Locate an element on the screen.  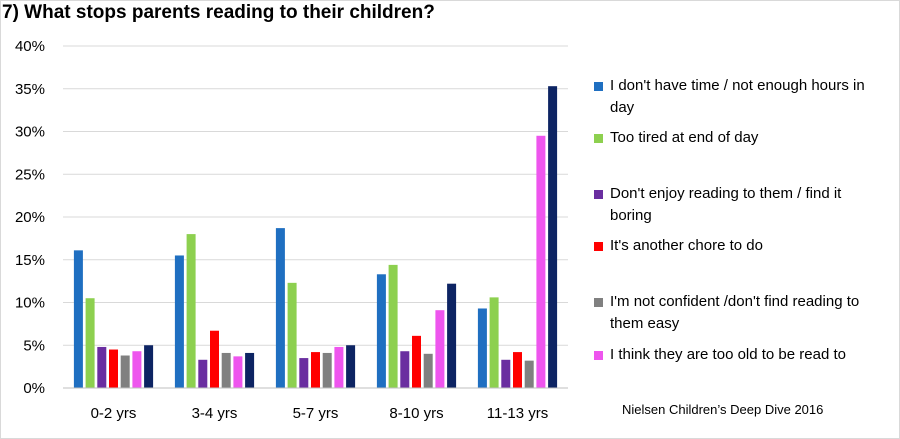
y-tick-label: 0% is located at coordinates (34, 388).